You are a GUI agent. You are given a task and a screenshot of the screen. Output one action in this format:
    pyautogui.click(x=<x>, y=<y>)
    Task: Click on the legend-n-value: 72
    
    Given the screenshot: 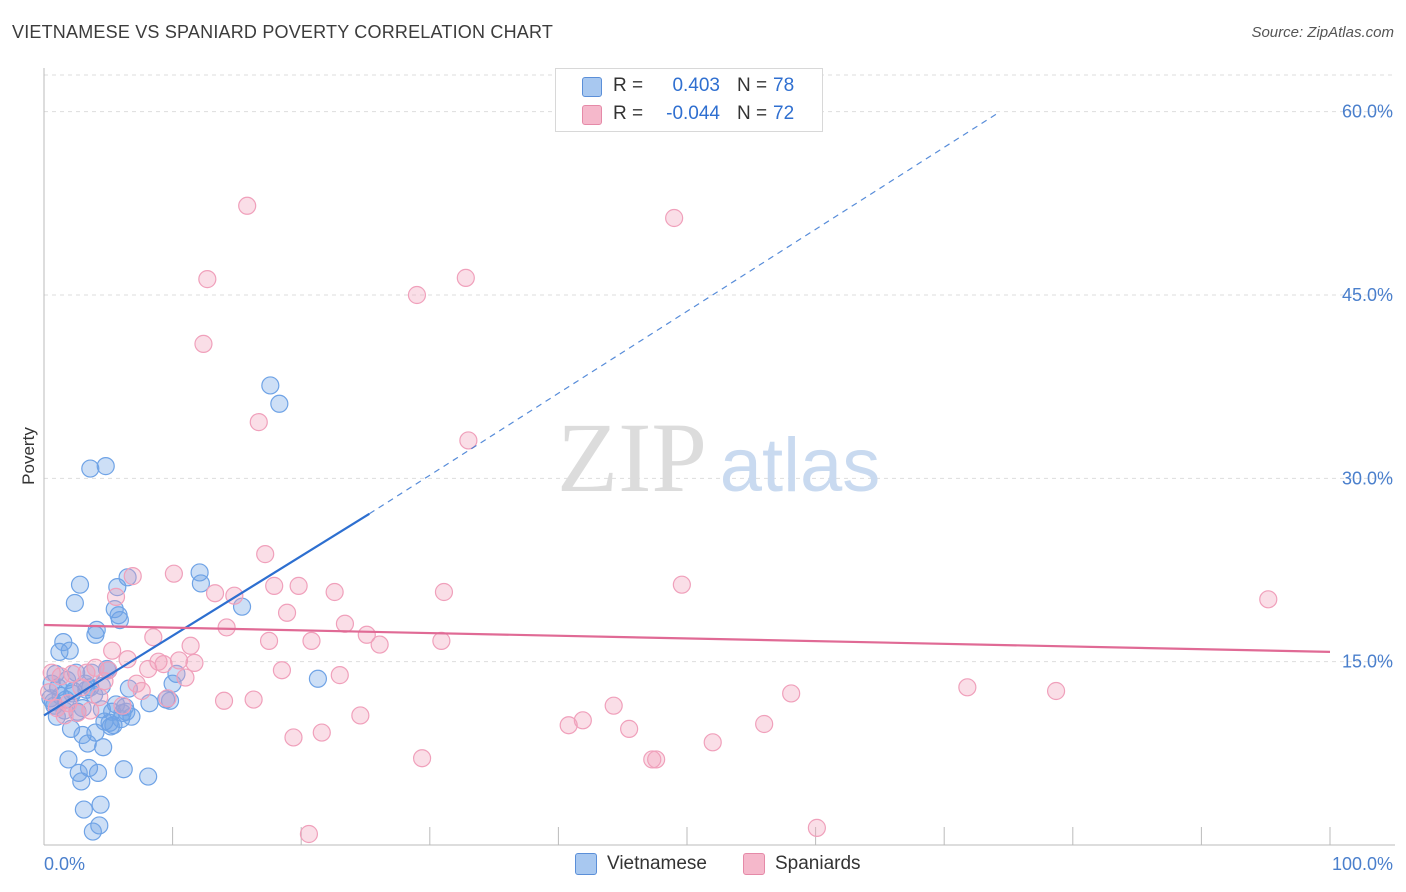 What is the action you would take?
    pyautogui.click(x=784, y=113)
    